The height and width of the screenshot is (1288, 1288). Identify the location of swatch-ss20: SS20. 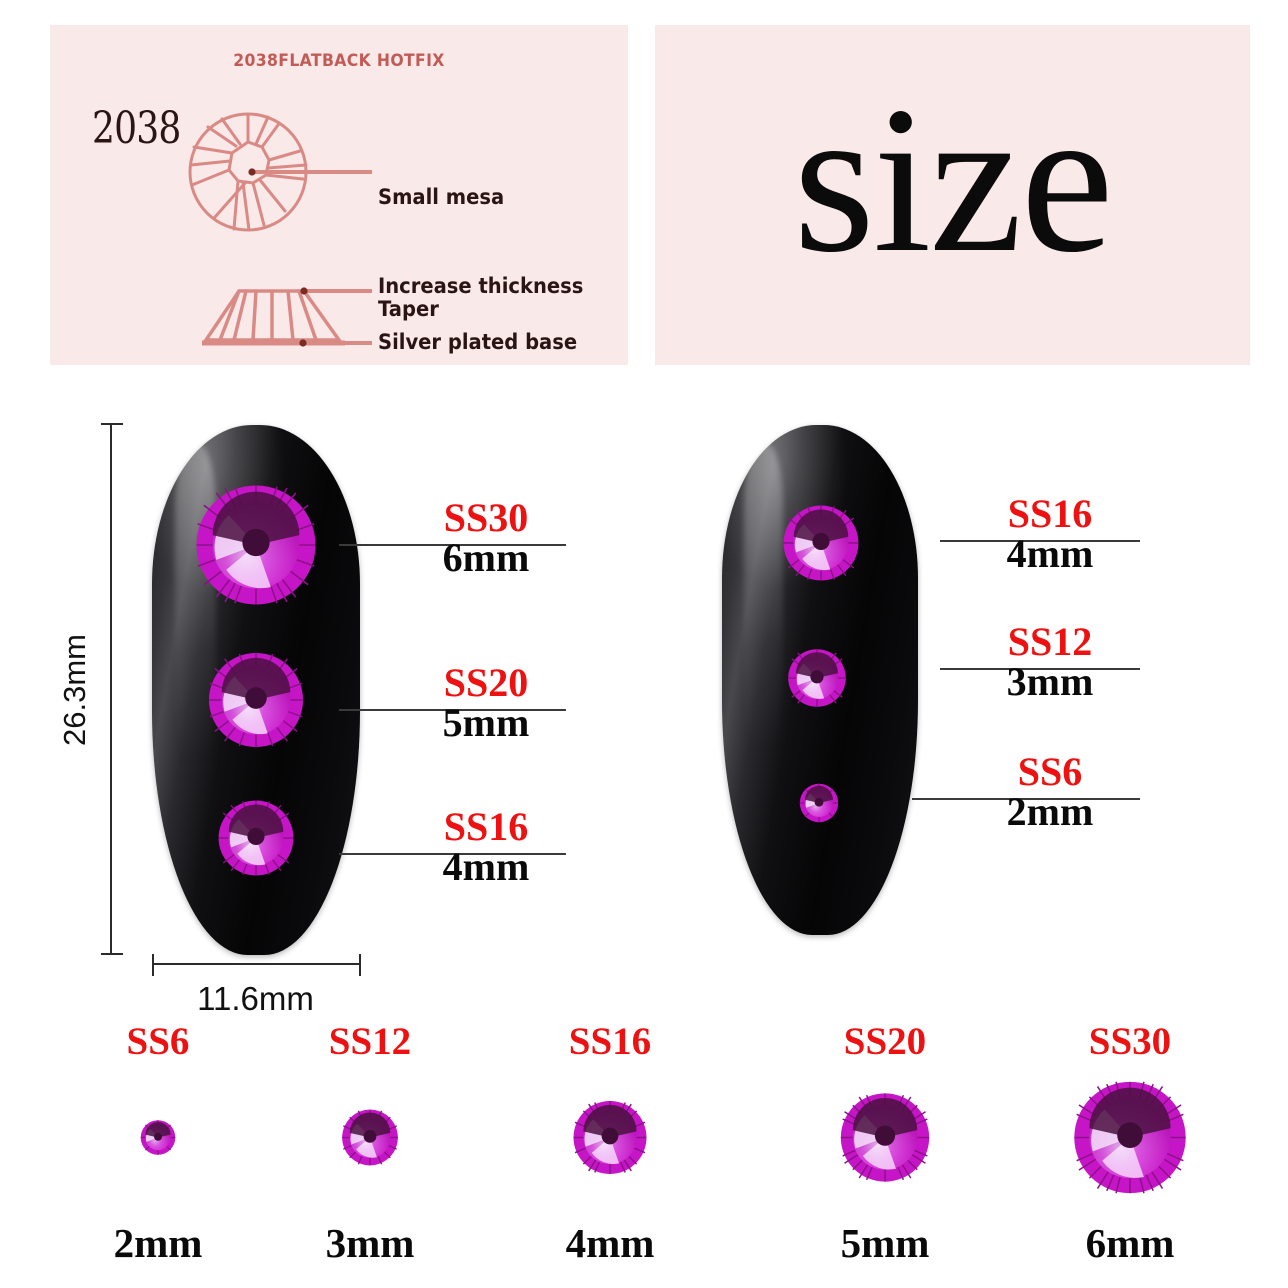
(885, 1155).